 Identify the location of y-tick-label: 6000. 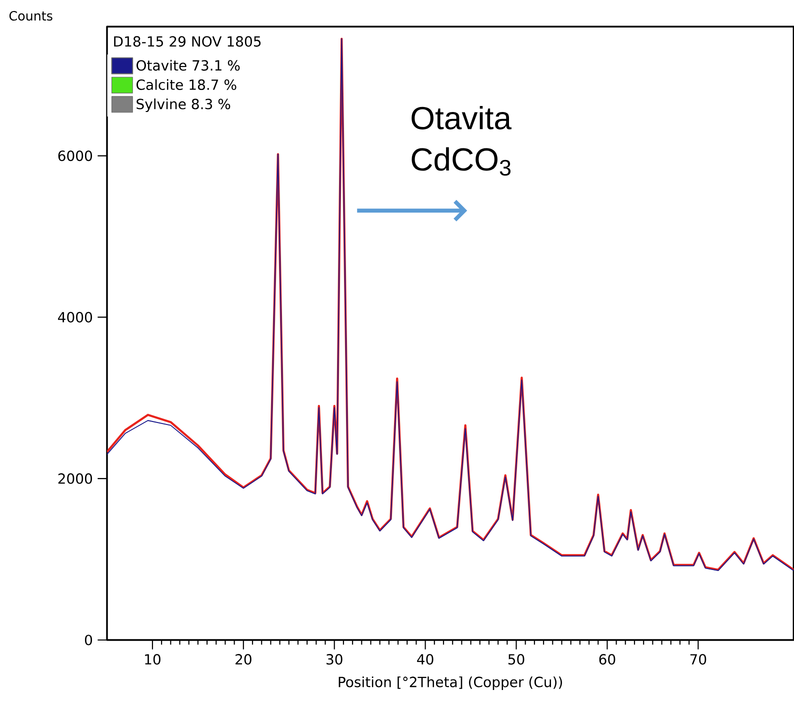
(75, 156).